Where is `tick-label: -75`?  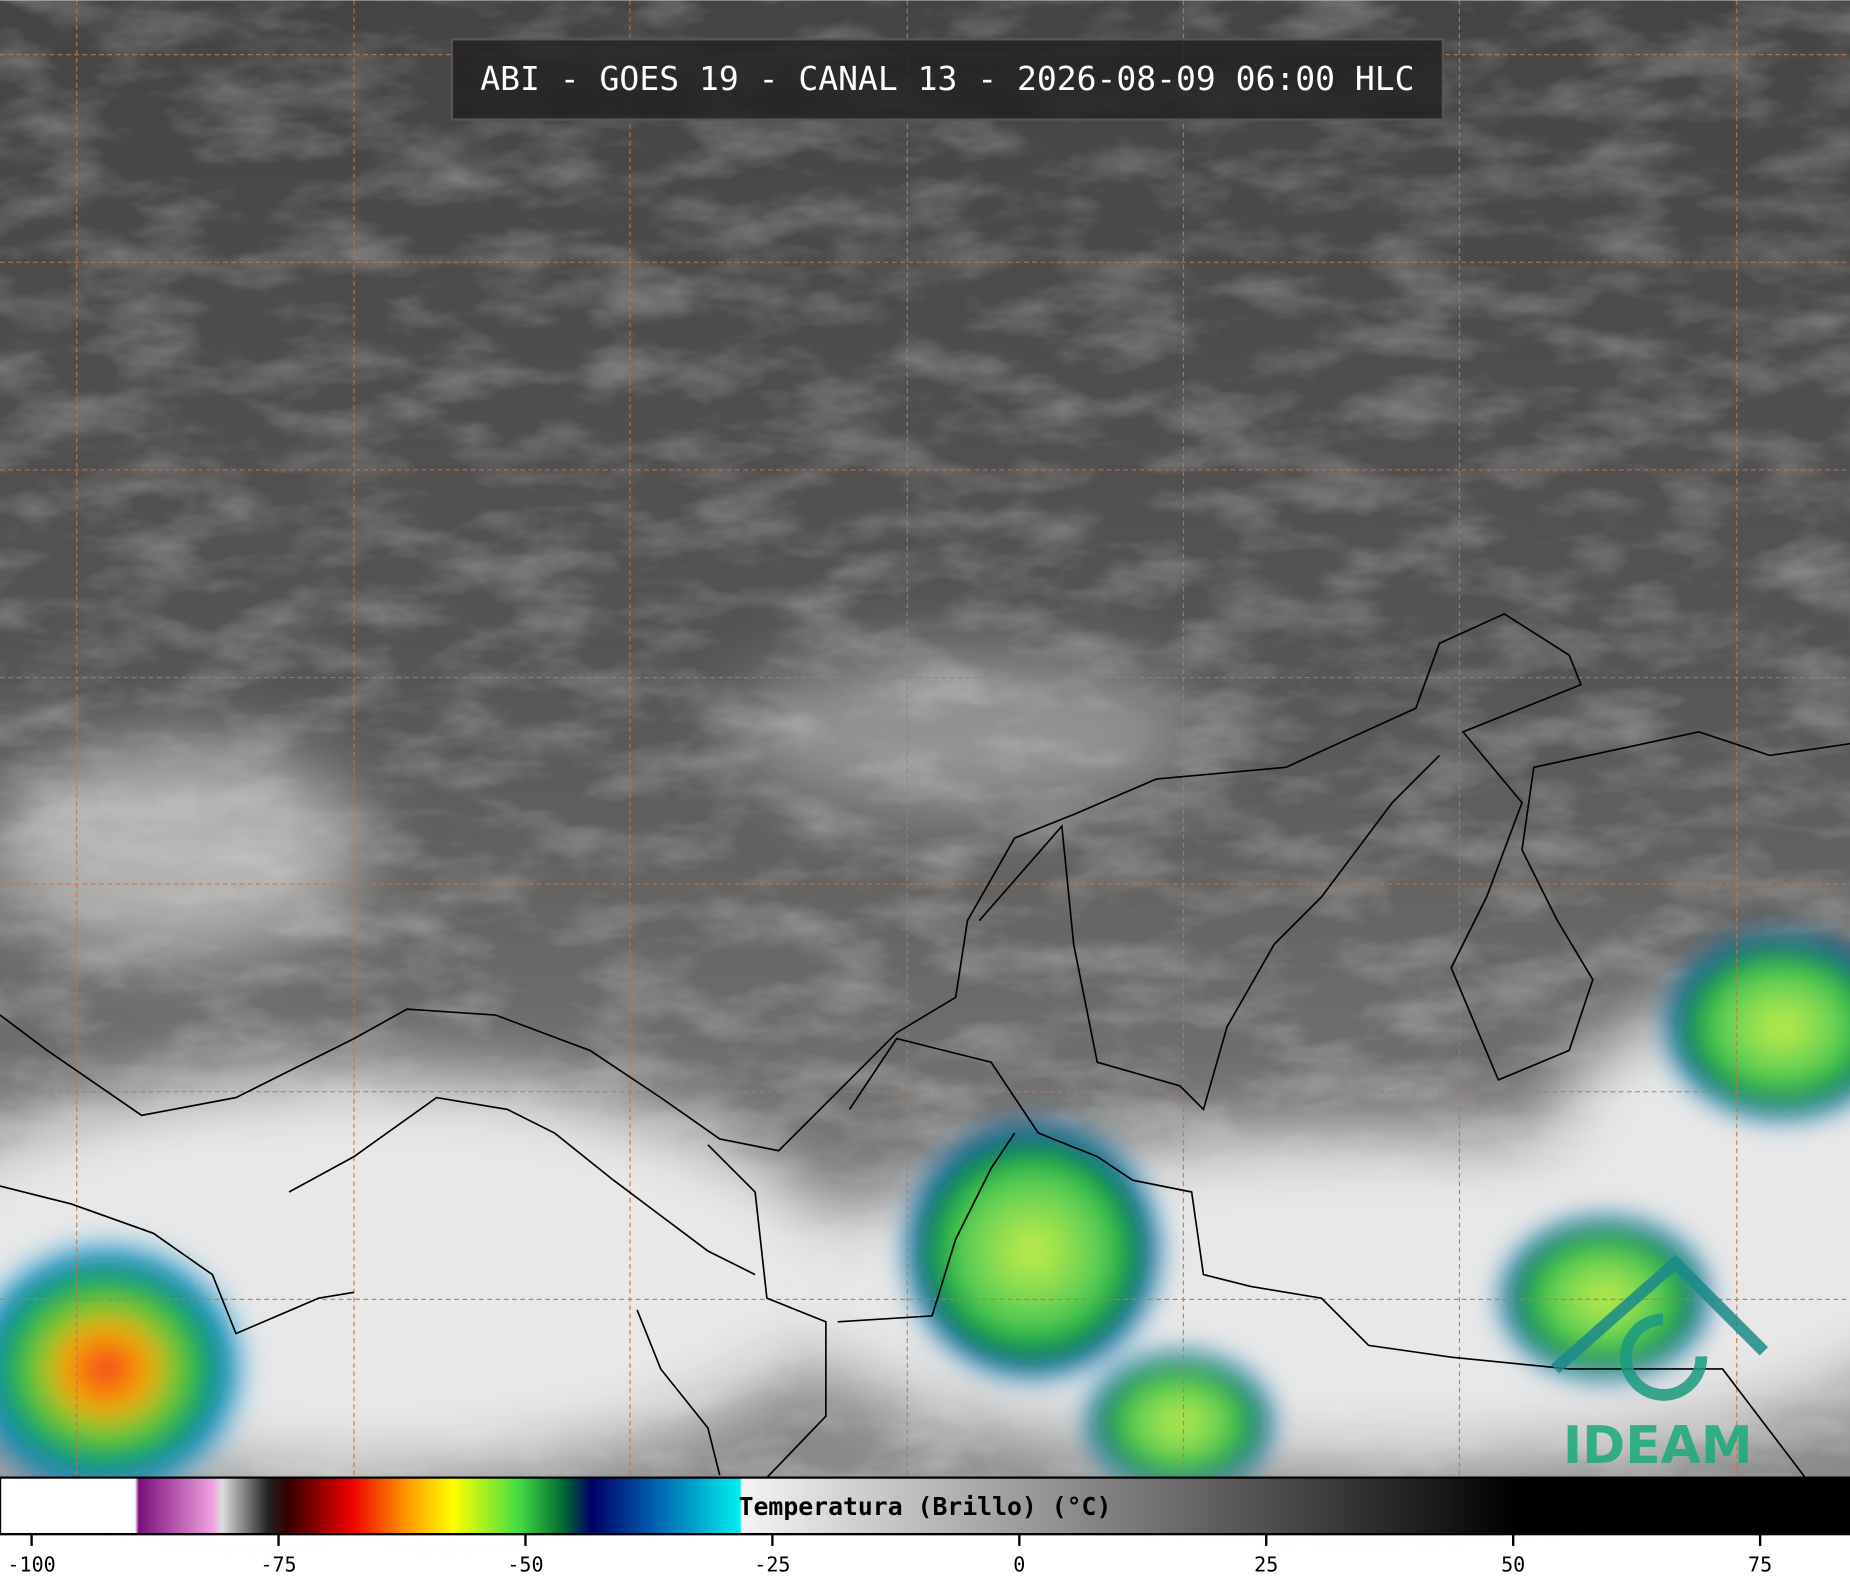 tick-label: -75 is located at coordinates (278, 1565).